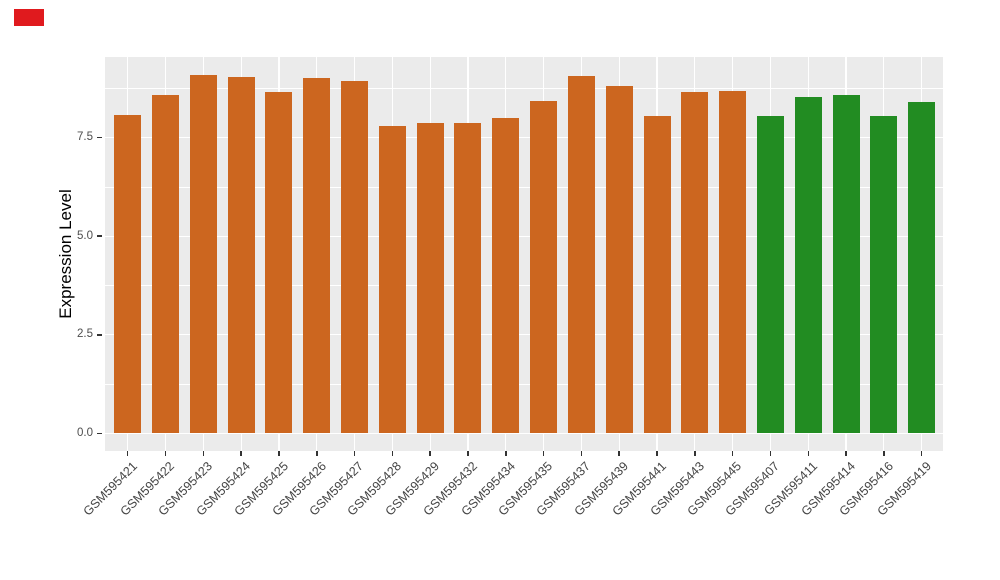 This screenshot has height=580, width=1000. Describe the element at coordinates (65, 254) in the screenshot. I see `y-axis-title: Expression Level` at that location.